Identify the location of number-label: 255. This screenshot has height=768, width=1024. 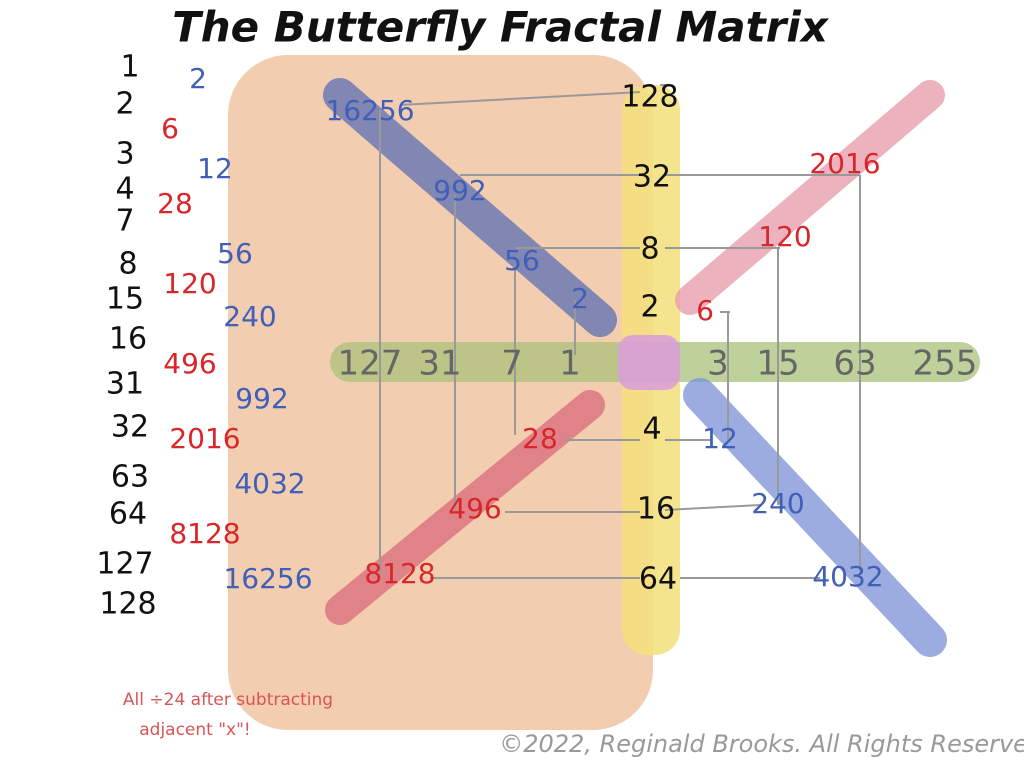
(945, 364).